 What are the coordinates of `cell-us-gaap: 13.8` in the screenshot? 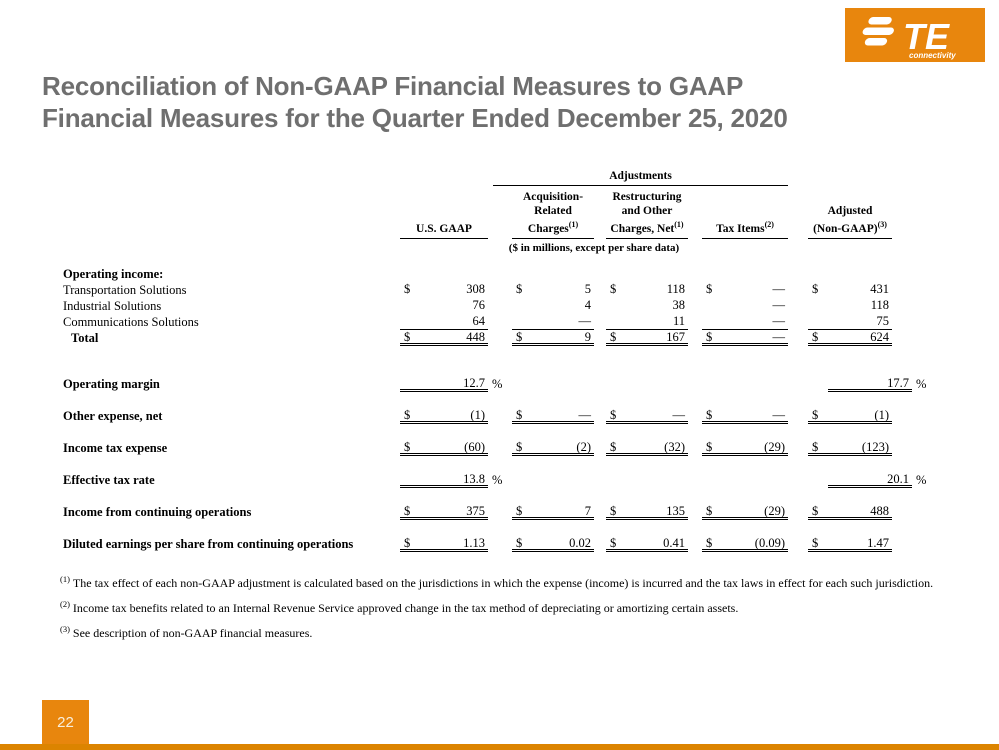 It's located at (444, 480).